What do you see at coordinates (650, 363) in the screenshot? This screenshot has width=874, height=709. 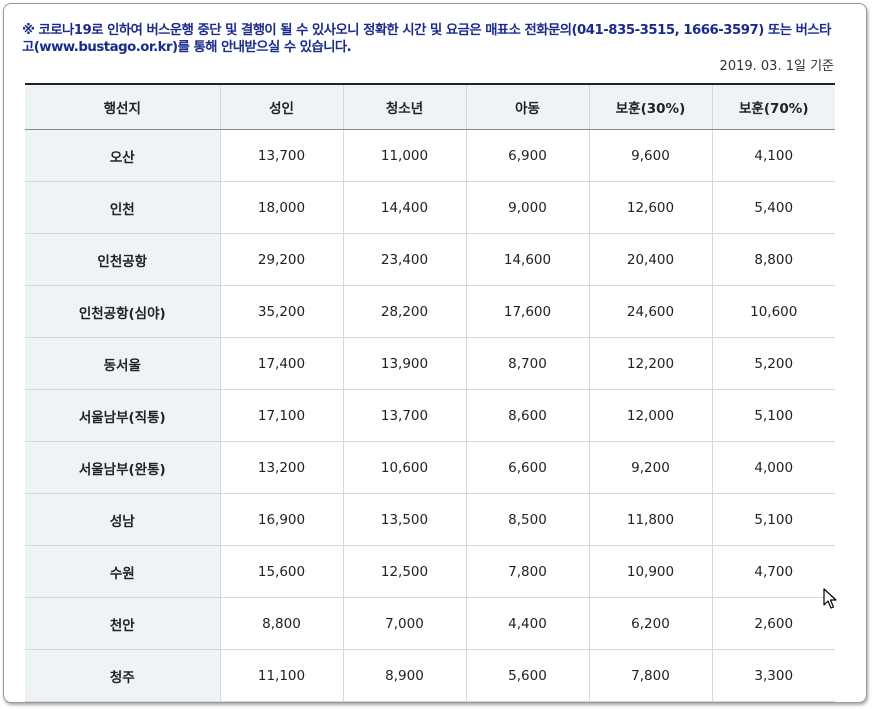 I see `cell-veteran-30: 12,200` at bounding box center [650, 363].